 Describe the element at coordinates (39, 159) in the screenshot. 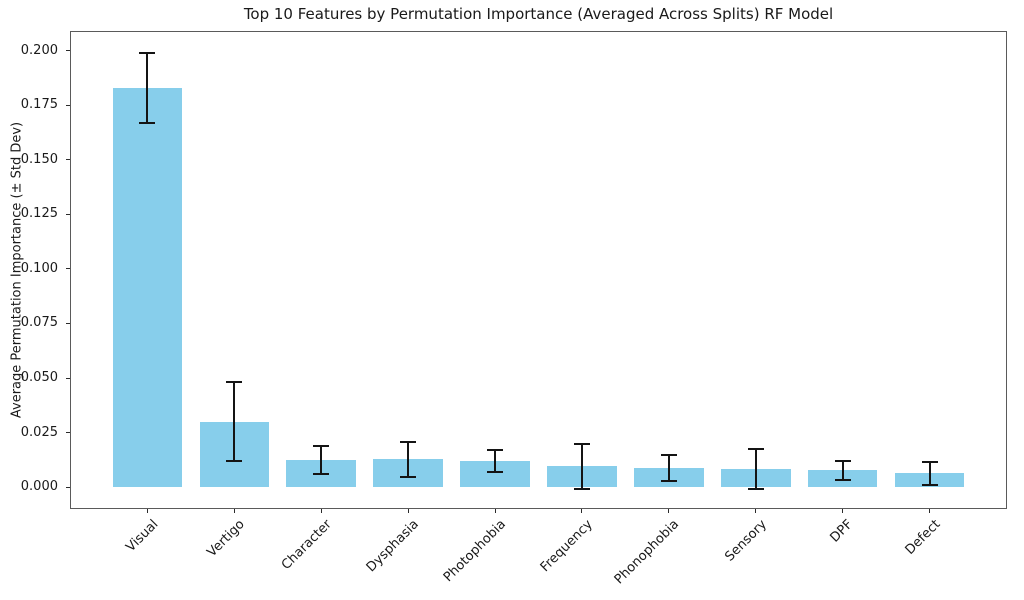

I see `y-tick-label: 0.150` at that location.